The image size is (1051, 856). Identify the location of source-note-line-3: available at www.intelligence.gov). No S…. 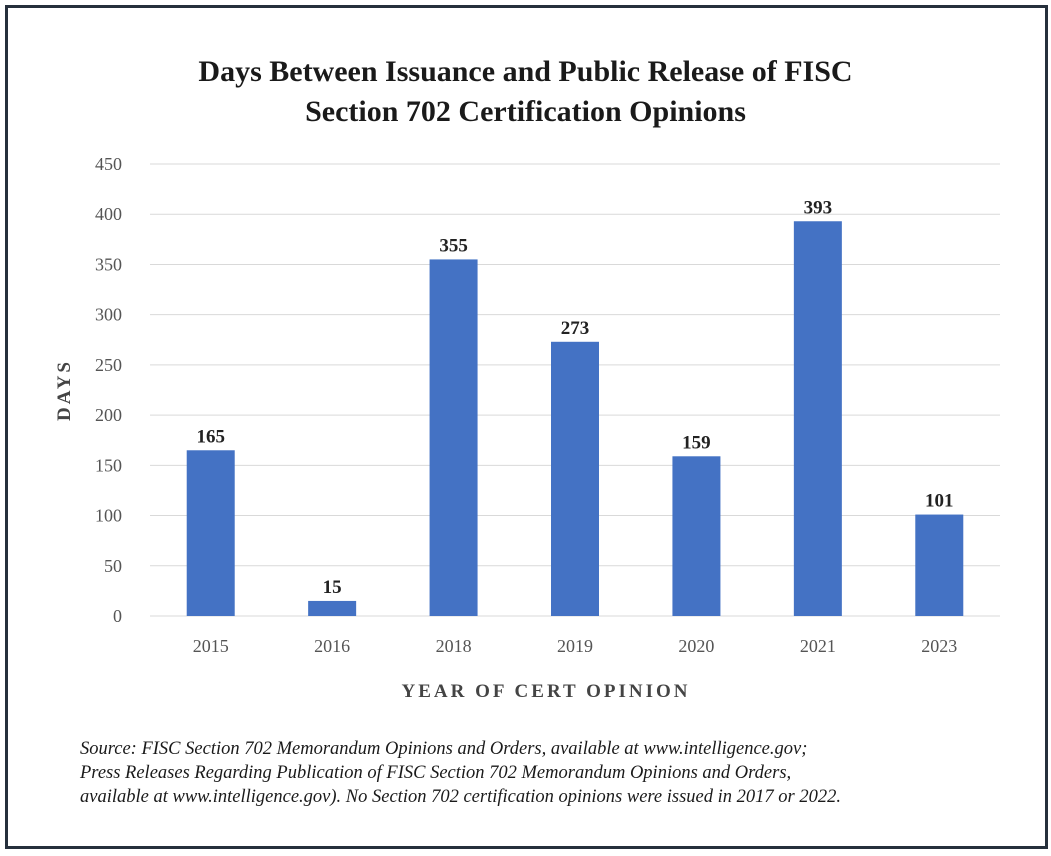
(460, 797).